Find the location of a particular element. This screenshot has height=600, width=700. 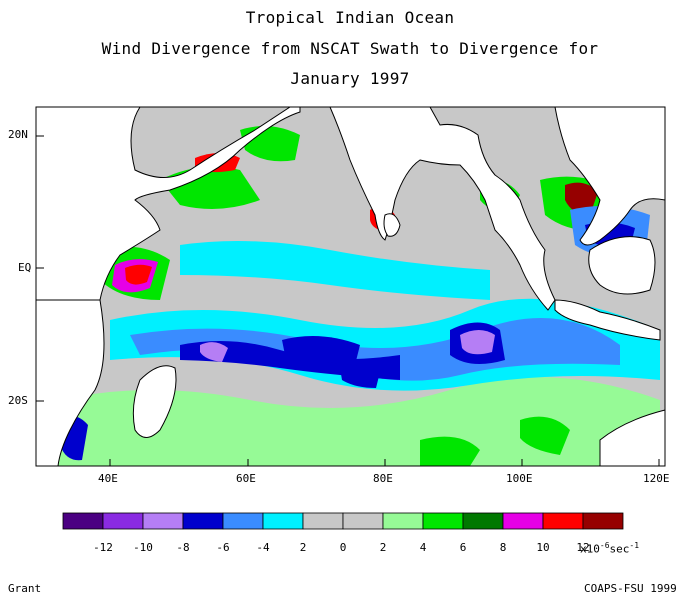

lat-ticks is located at coordinates (40, 268).